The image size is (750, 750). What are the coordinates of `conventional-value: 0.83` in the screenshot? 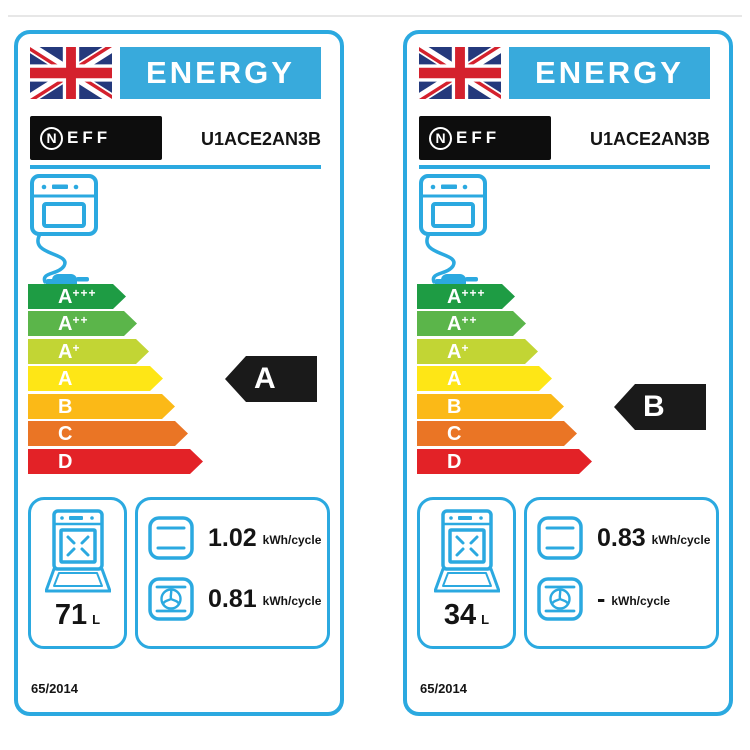 It's located at (621, 537).